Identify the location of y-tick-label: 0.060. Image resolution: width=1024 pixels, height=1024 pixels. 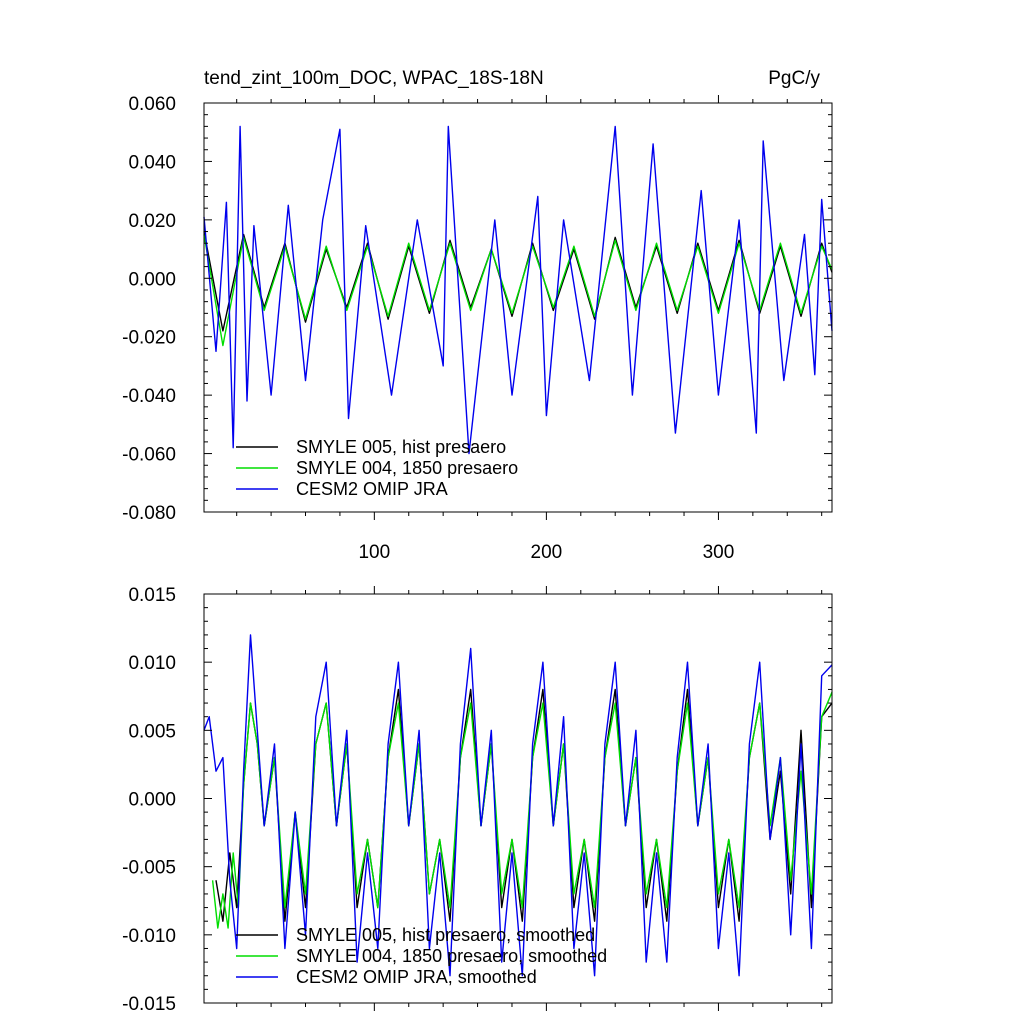
(152, 104).